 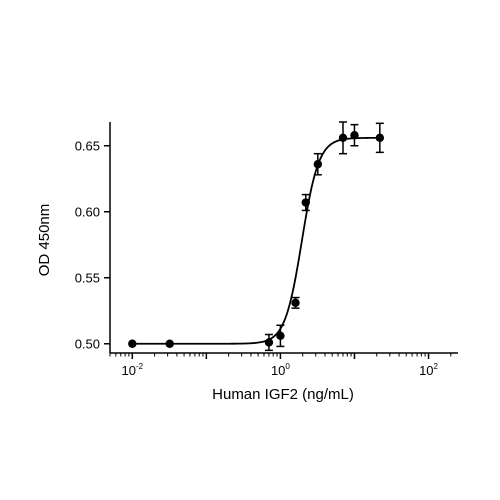 I want to click on y-axis-title: OD 450nm, so click(x=44, y=240).